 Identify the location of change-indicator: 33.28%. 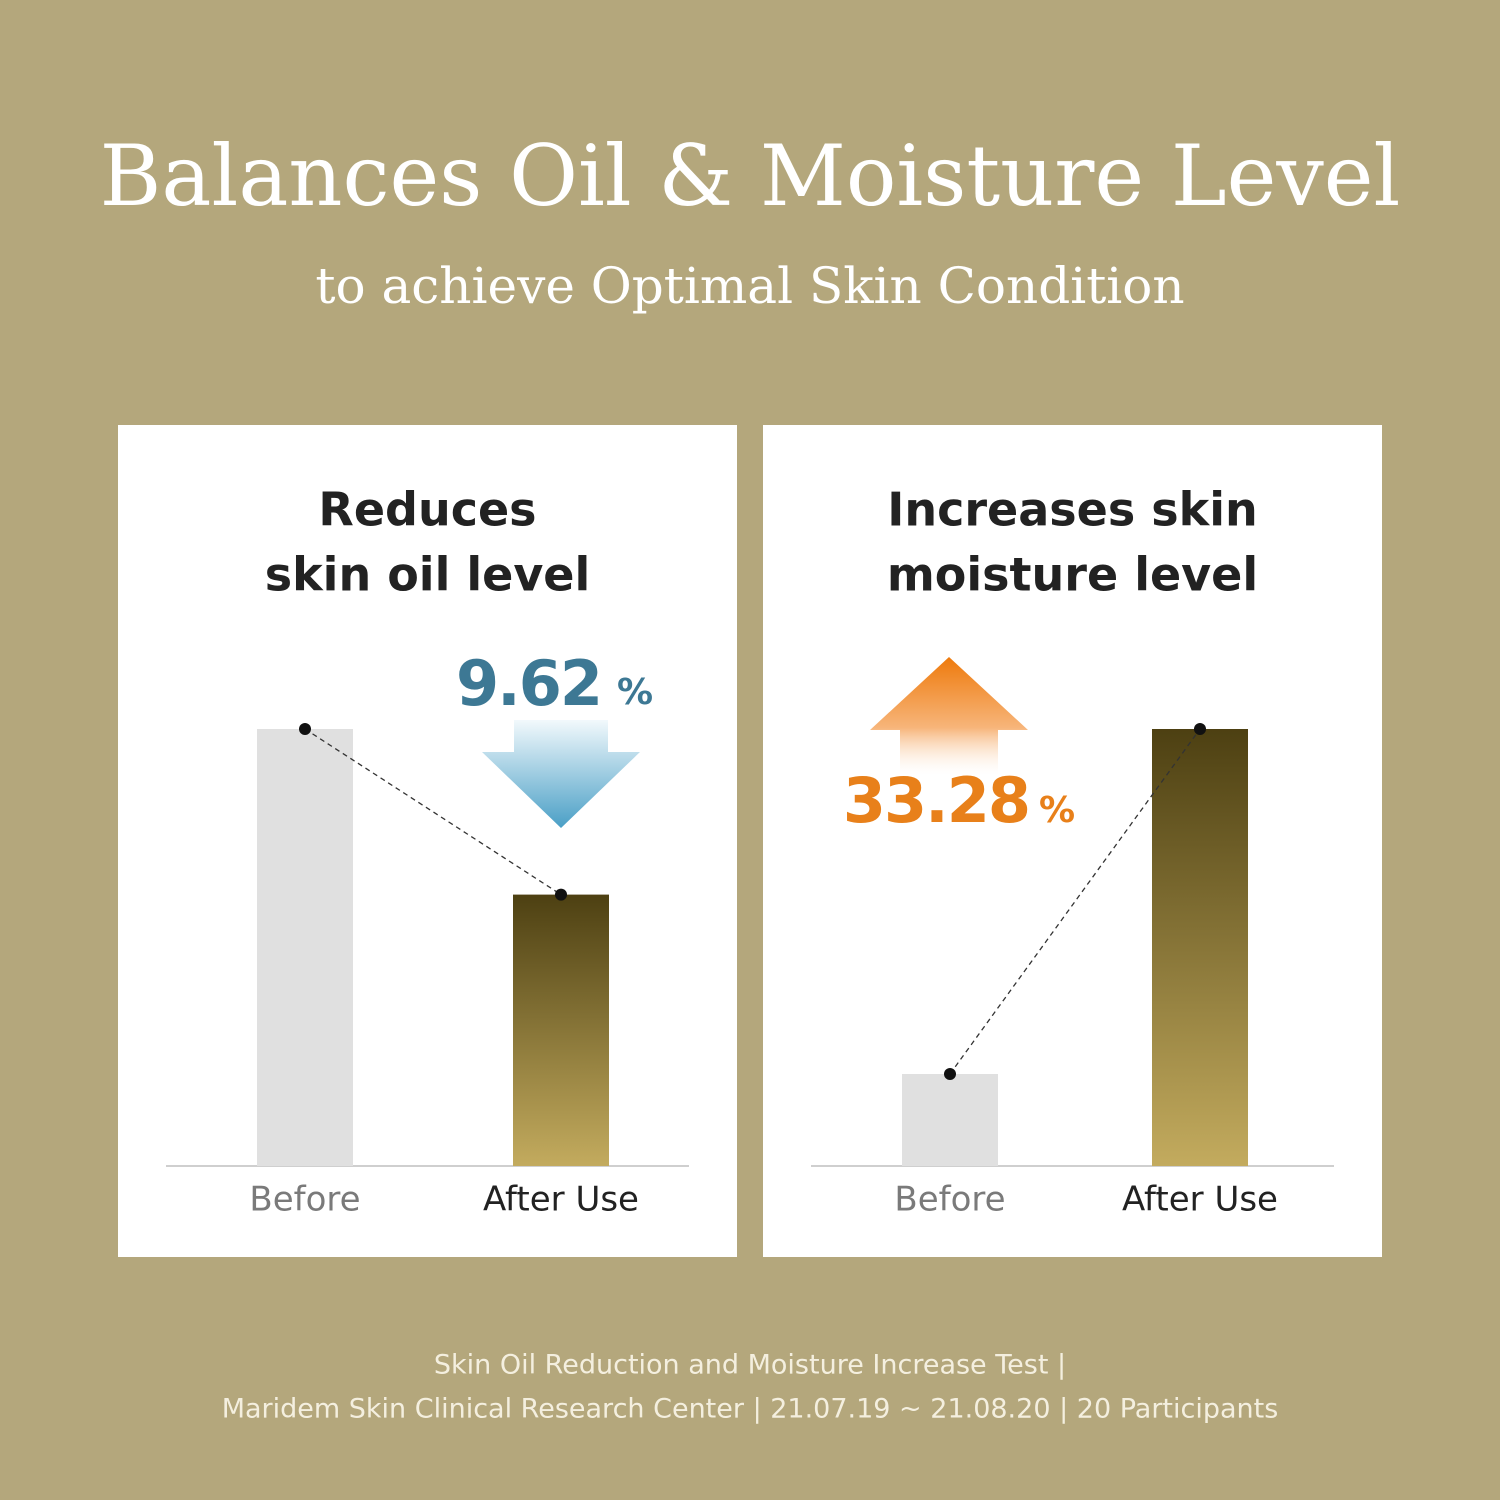
(959, 747).